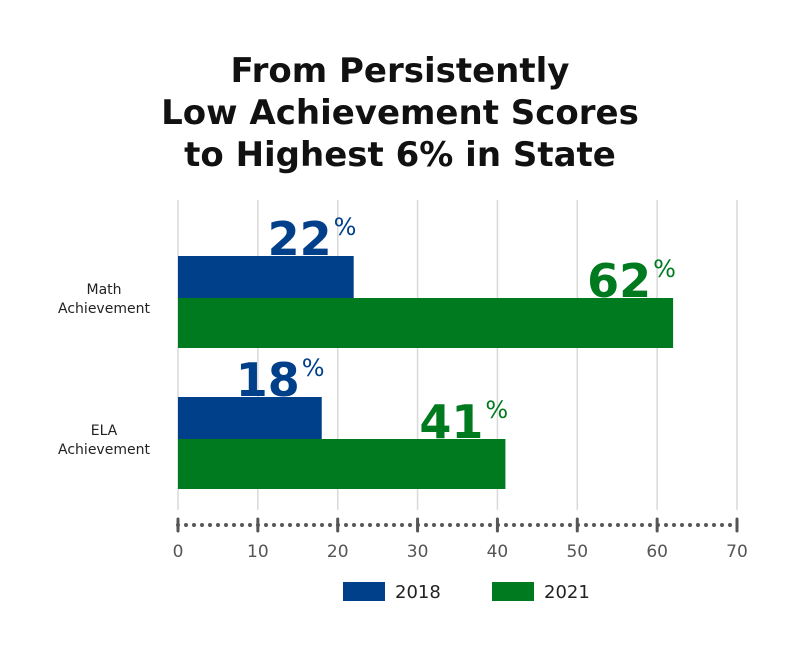 This screenshot has height=652, width=800. Describe the element at coordinates (567, 592) in the screenshot. I see `legend-label: 2021` at that location.